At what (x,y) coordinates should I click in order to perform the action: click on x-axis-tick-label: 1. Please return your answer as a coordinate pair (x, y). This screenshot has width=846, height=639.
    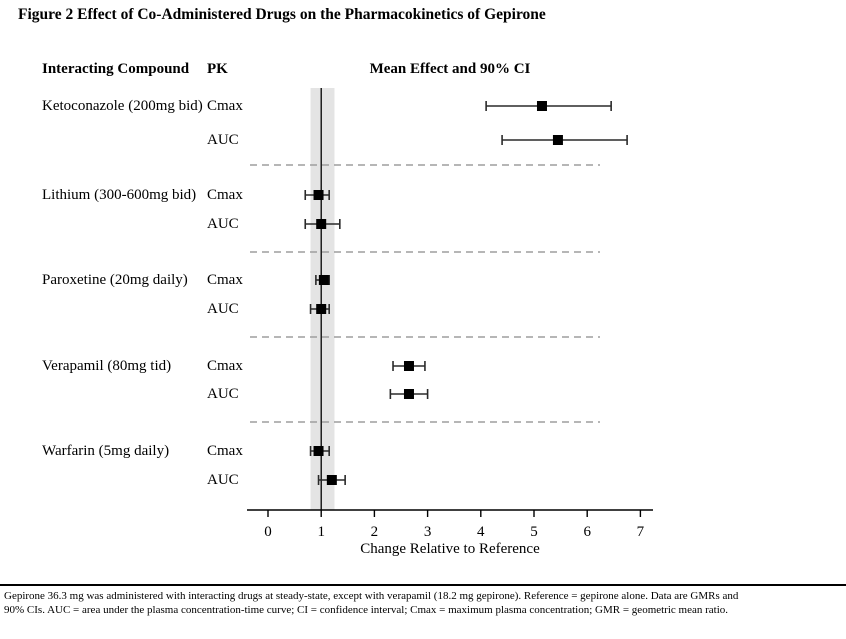
    Looking at the image, I should click on (321, 532).